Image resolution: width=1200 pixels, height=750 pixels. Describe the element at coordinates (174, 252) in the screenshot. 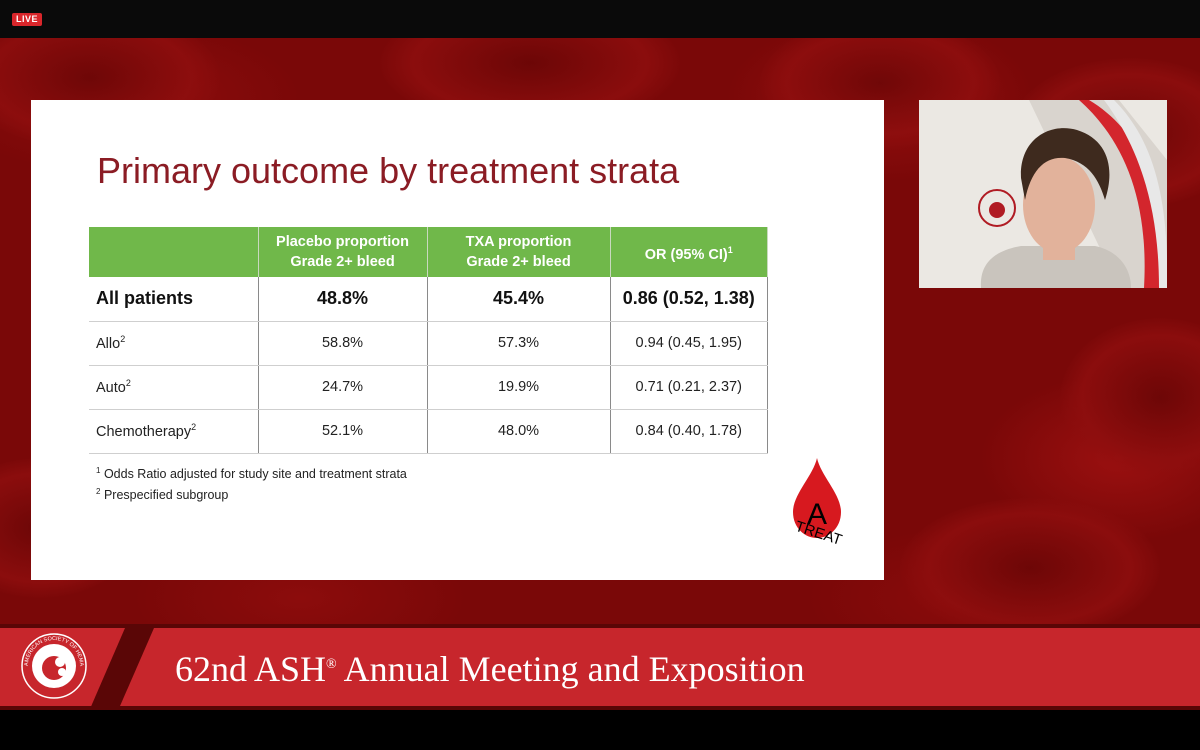

I see `table-header-empty` at that location.